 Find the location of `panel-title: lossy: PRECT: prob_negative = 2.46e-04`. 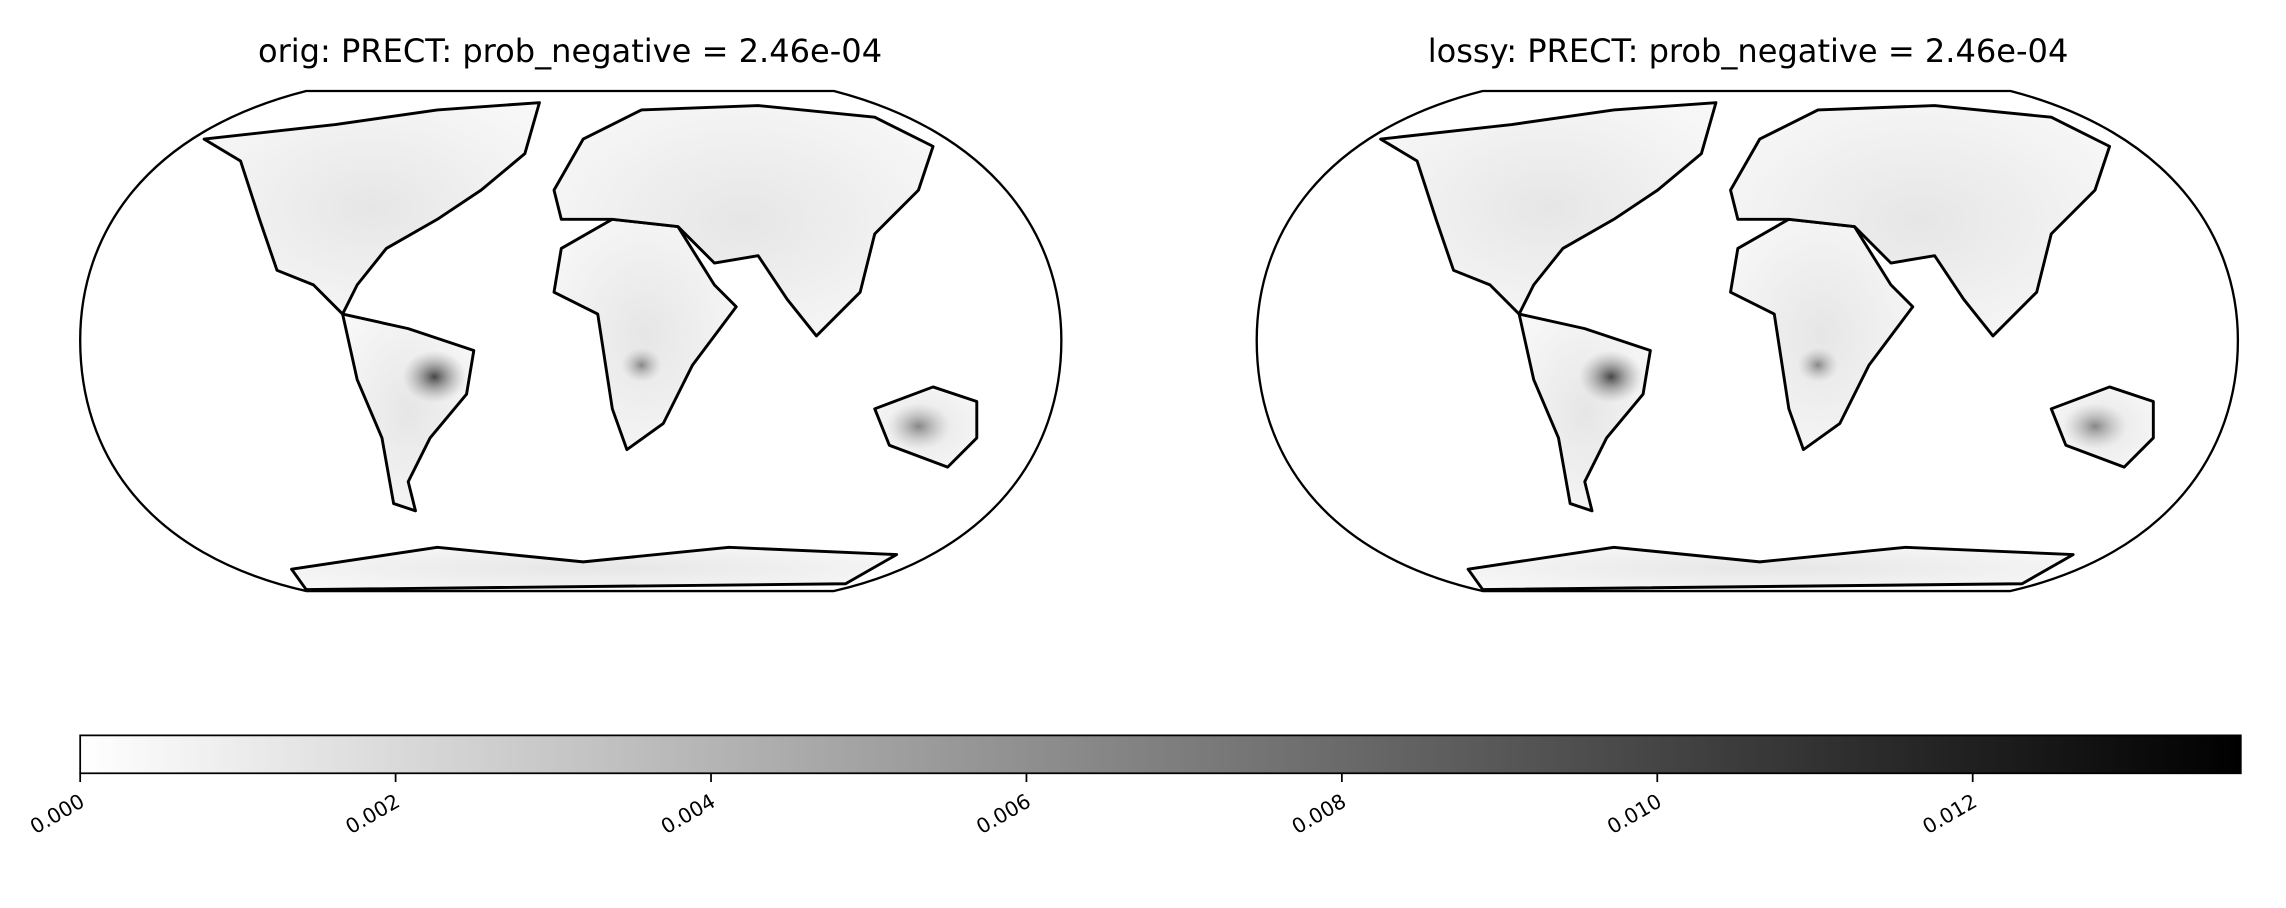

panel-title: lossy: PRECT: prob_negative = 2.46e-04 is located at coordinates (1748, 51).